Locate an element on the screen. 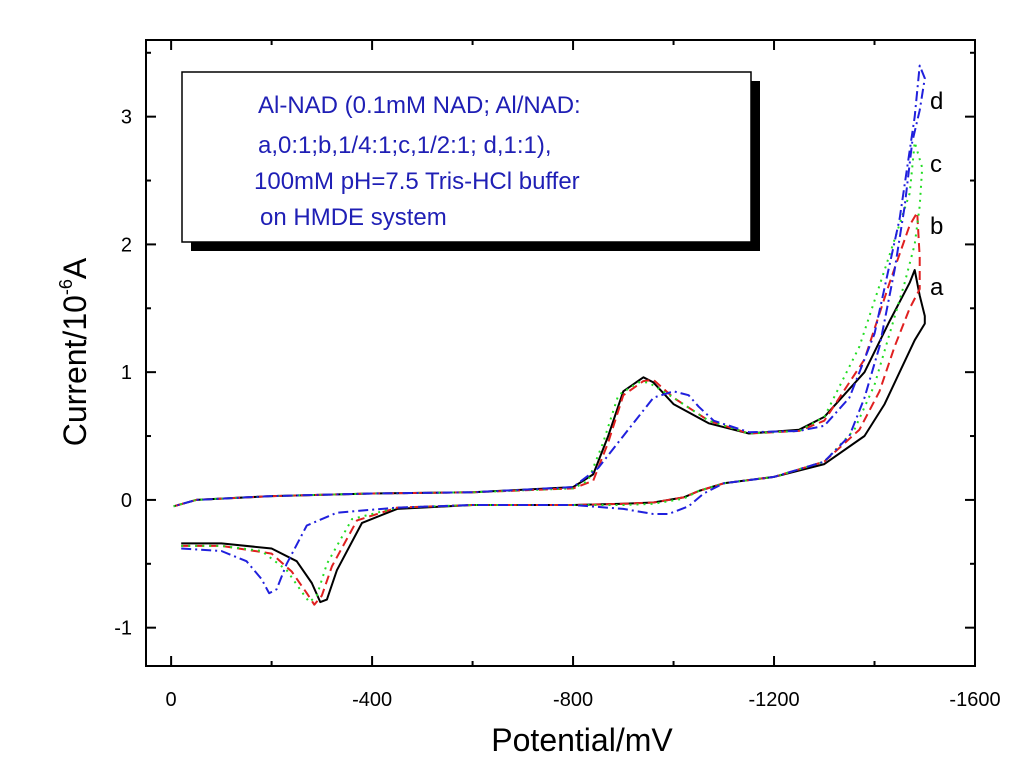 The width and height of the screenshot is (1024, 775). y-axis-title-unit: A is located at coordinates (75, 268).